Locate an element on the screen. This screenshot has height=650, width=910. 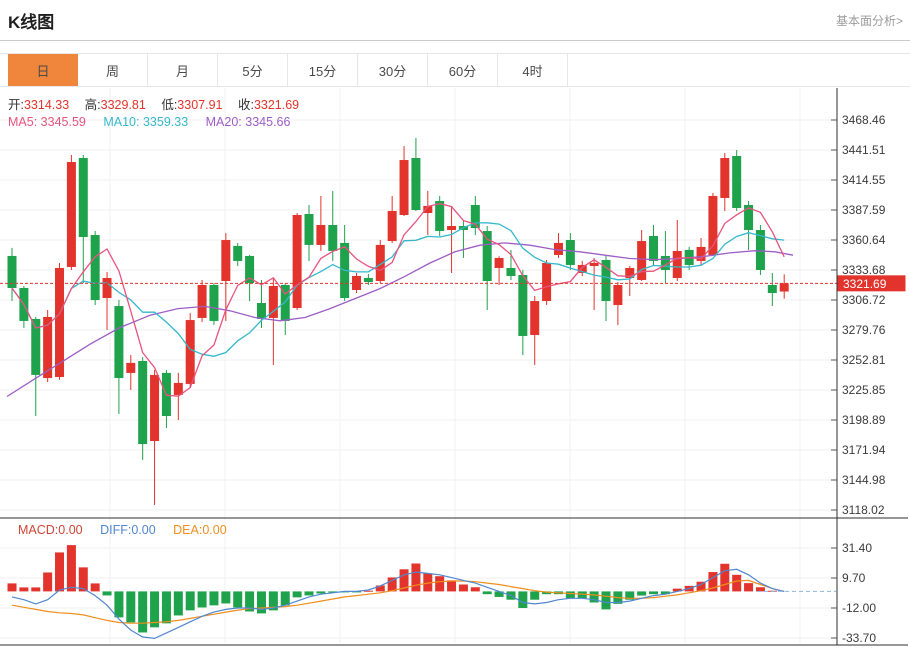
fundamental-analysis-link: 基本面分析> is located at coordinates (869, 21).